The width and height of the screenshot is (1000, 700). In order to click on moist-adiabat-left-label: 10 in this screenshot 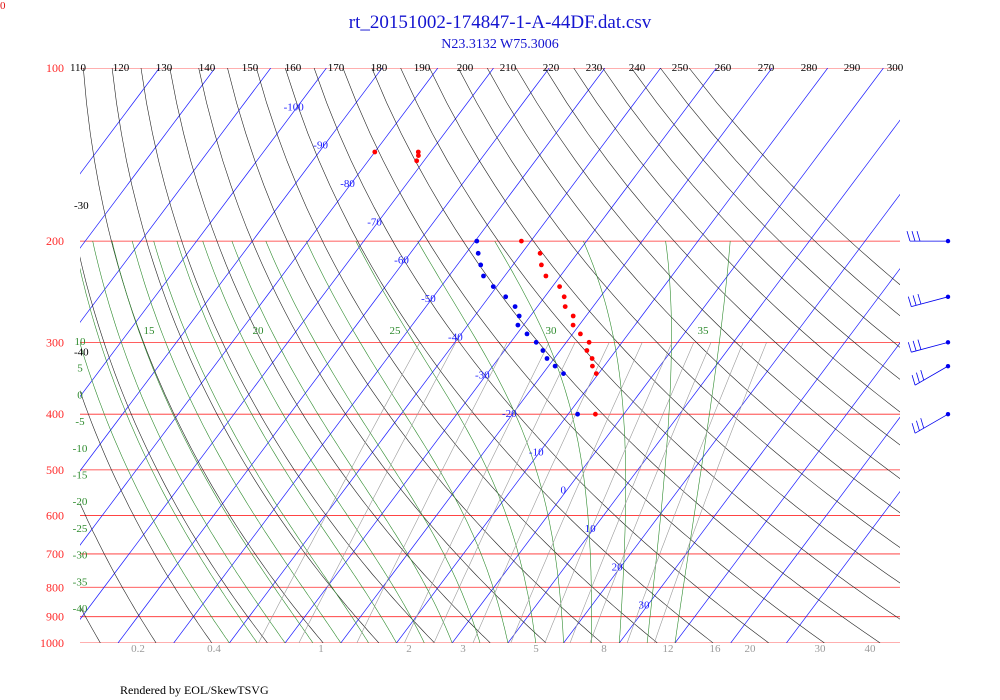, I will do `click(81, 342)`.